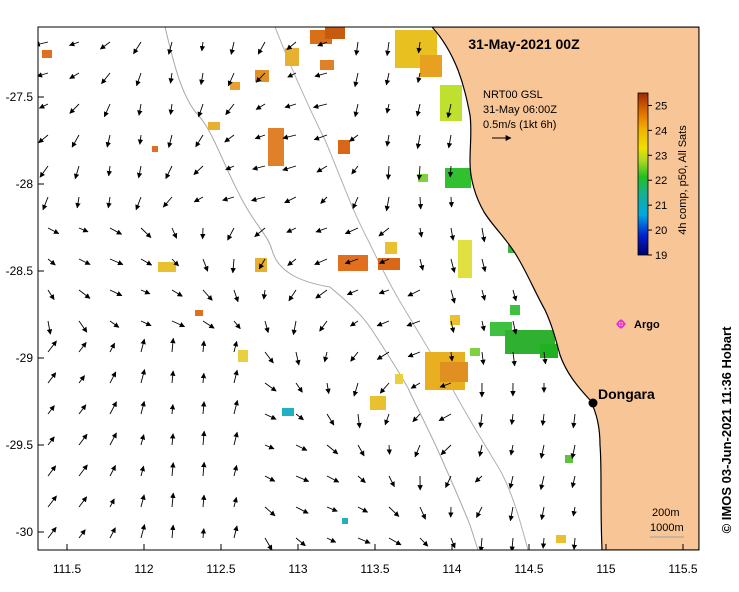  I want to click on x-tick-label: 112.5, so click(220, 569).